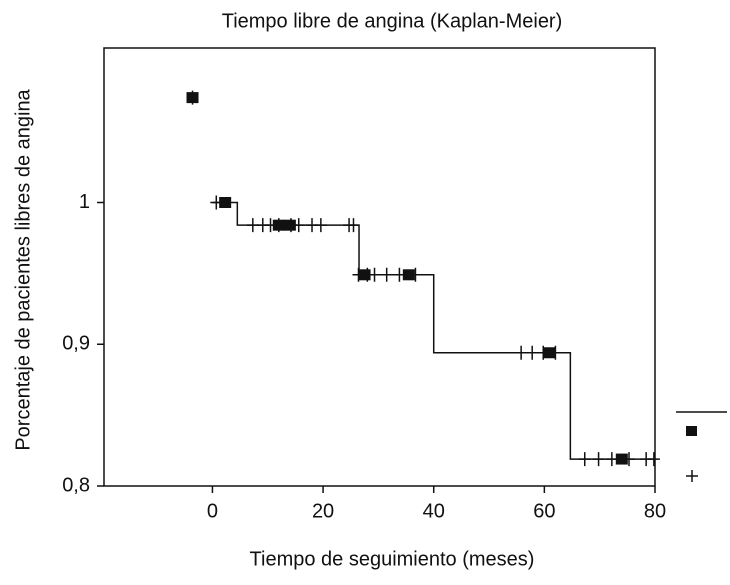 Image resolution: width=730 pixels, height=585 pixels. What do you see at coordinates (212, 511) in the screenshot?
I see `x-tick-label: 0` at bounding box center [212, 511].